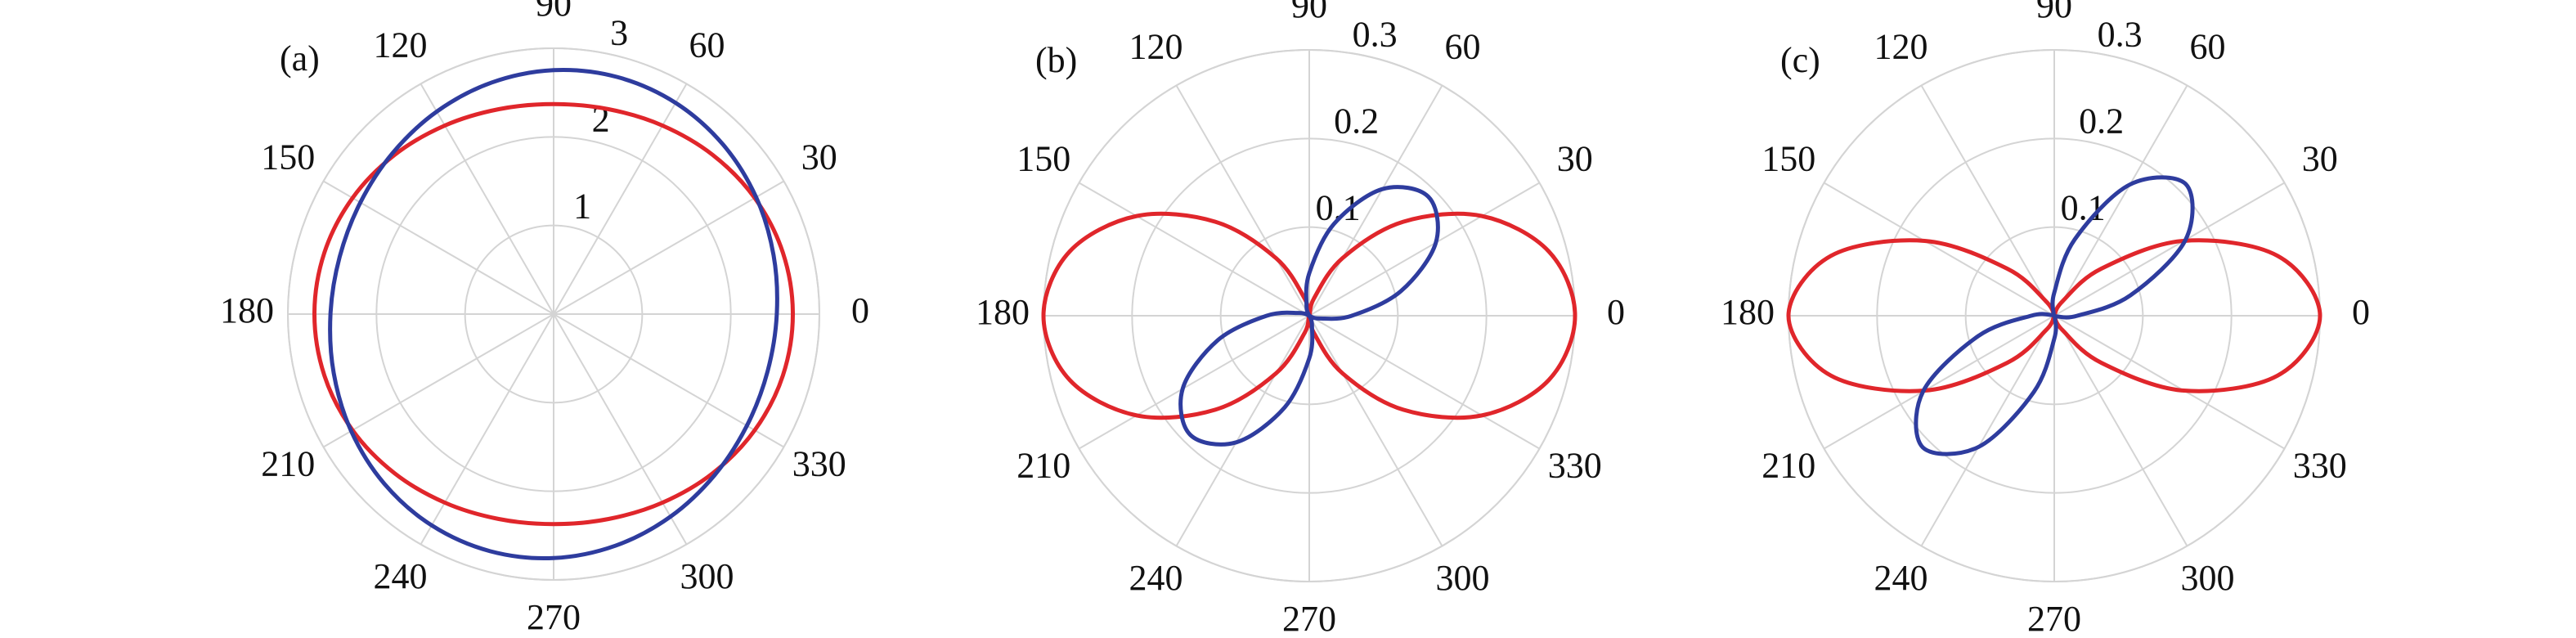 This screenshot has width=2576, height=638. What do you see at coordinates (582, 206) in the screenshot?
I see `r-tick-label: 1` at bounding box center [582, 206].